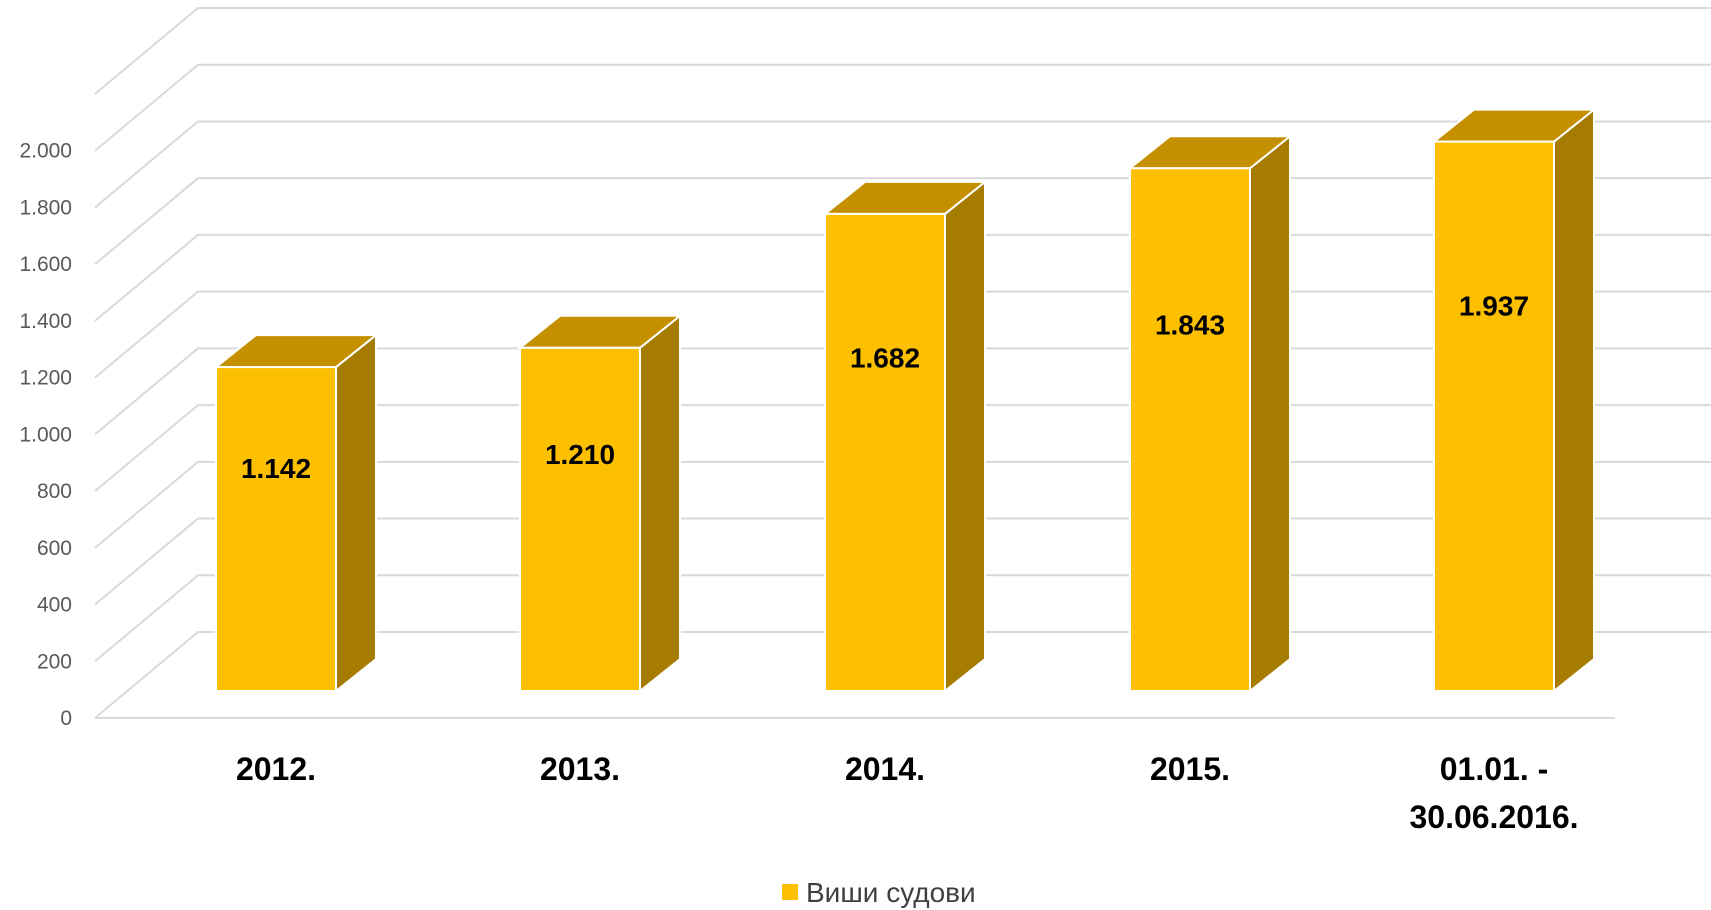 This screenshot has width=1711, height=910. I want to click on y-tick-label: 800, so click(54, 491).